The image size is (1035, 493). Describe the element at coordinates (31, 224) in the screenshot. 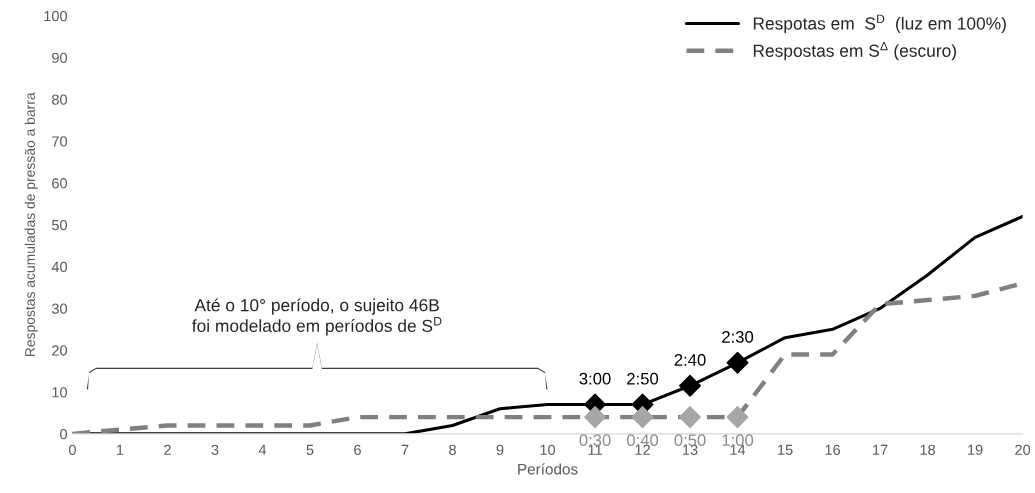

I see `y-axis-title: Respostas acumuladas de pressão a barra` at that location.